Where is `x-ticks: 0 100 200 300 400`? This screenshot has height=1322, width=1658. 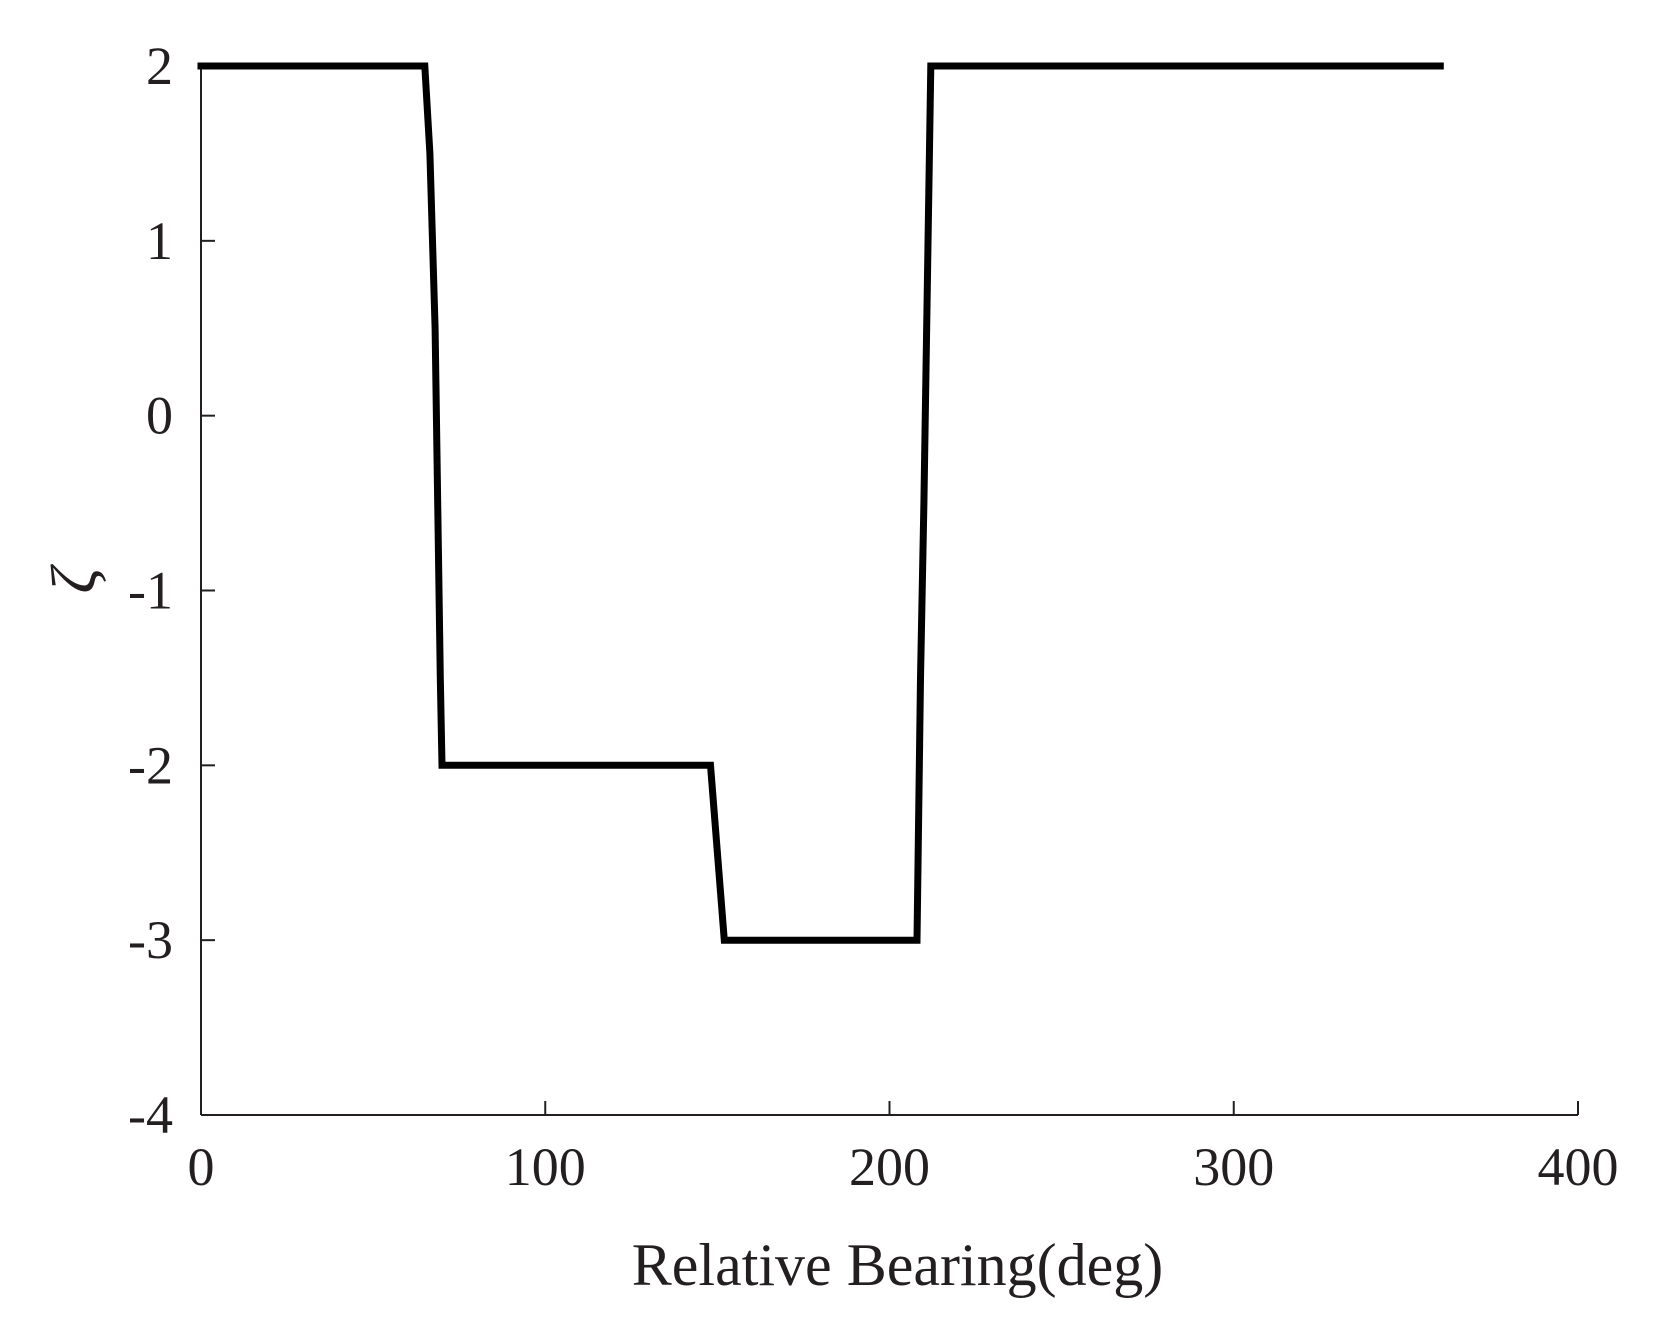
x-ticks: 0 100 200 300 400 is located at coordinates (903, 1149).